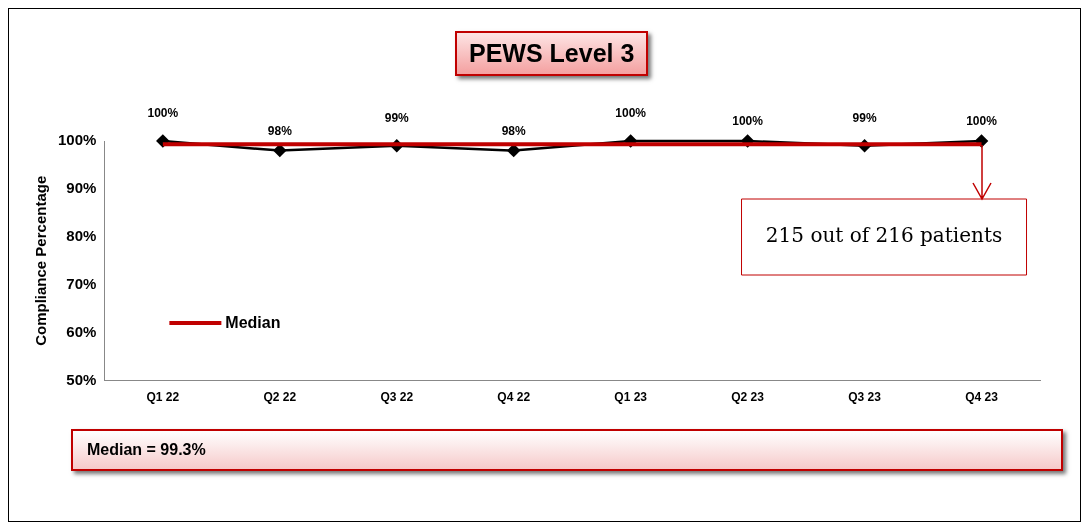 The height and width of the screenshot is (530, 1089). I want to click on x-tick-label: Q4 22, so click(514, 397).